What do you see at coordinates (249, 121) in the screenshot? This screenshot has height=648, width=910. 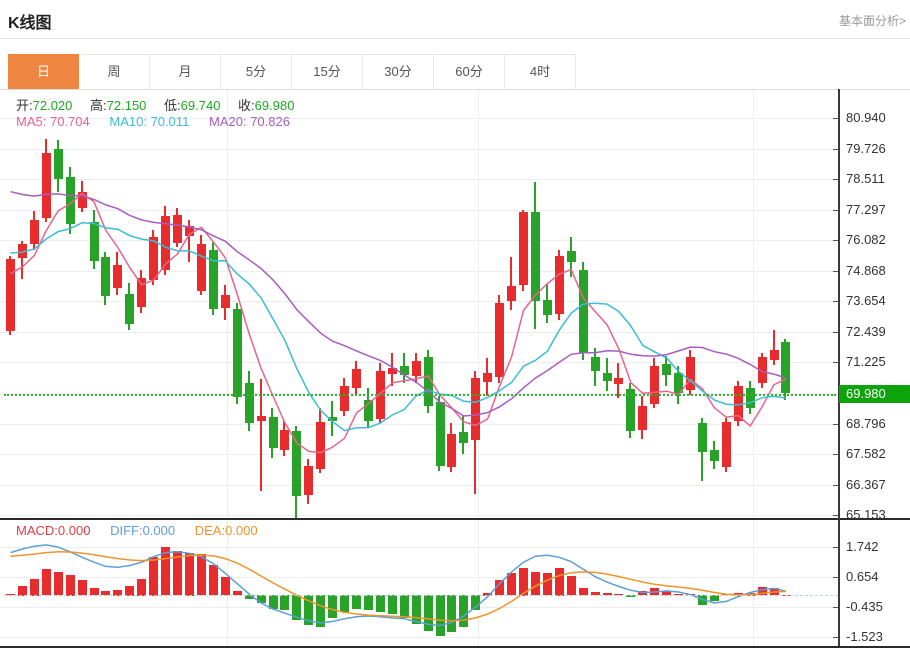 I see `ma20-readout: MA20: 70.826` at bounding box center [249, 121].